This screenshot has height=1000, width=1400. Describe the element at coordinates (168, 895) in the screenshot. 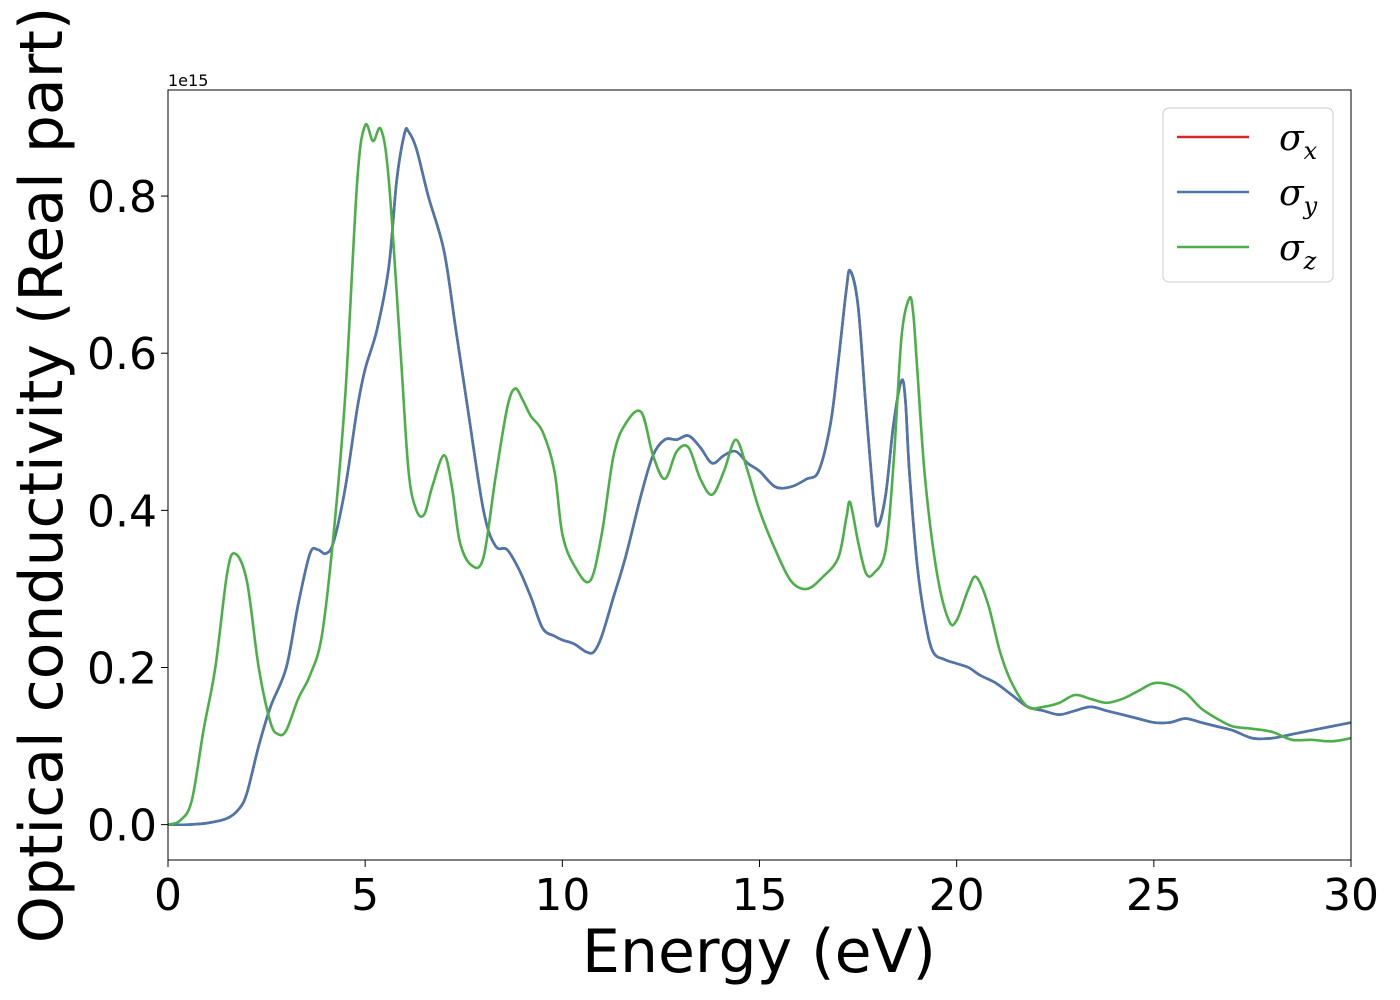

I see `x-tick-label: 0` at that location.